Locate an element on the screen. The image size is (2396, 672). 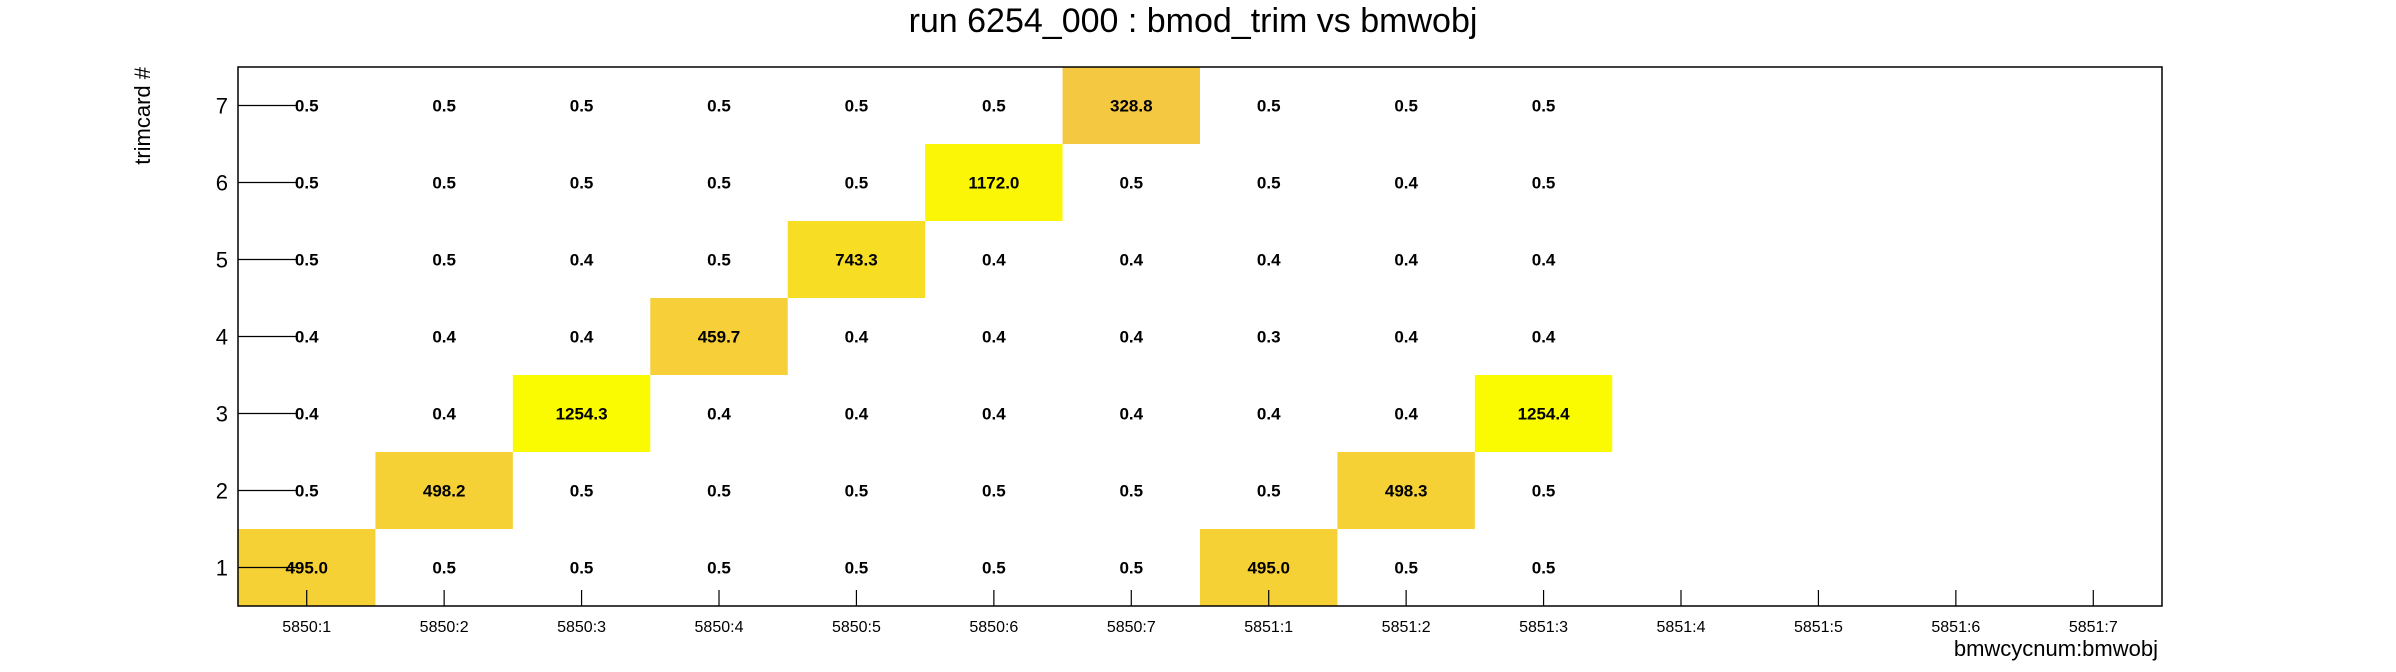
x-tick-label: 5851:5 is located at coordinates (1818, 627).